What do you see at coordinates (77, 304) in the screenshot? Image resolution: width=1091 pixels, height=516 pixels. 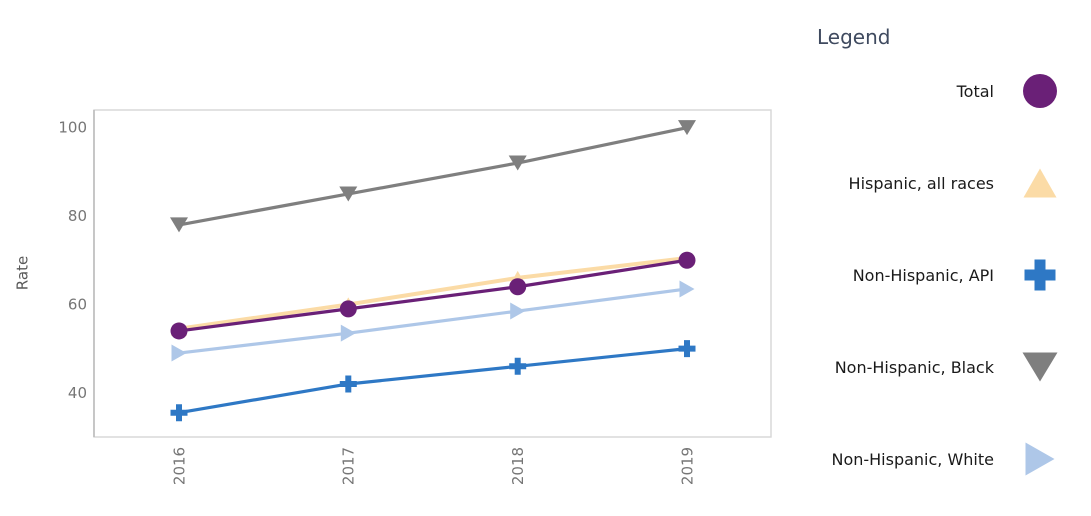 I see `y-tick-label: 60` at bounding box center [77, 304].